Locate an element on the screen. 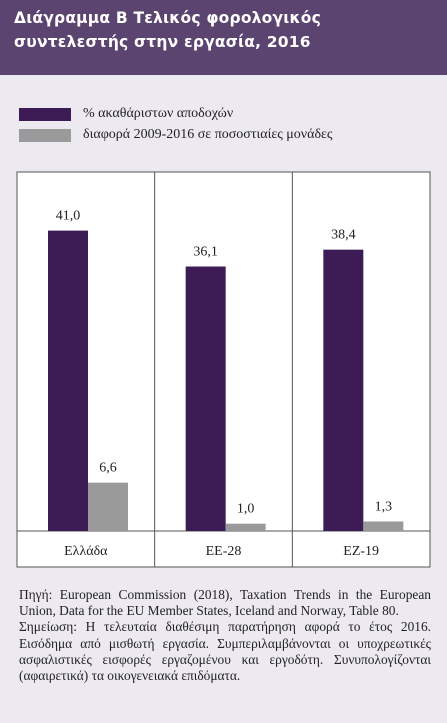 This screenshot has width=447, height=723. data-label-series-1-2: 36,1 is located at coordinates (205, 252).